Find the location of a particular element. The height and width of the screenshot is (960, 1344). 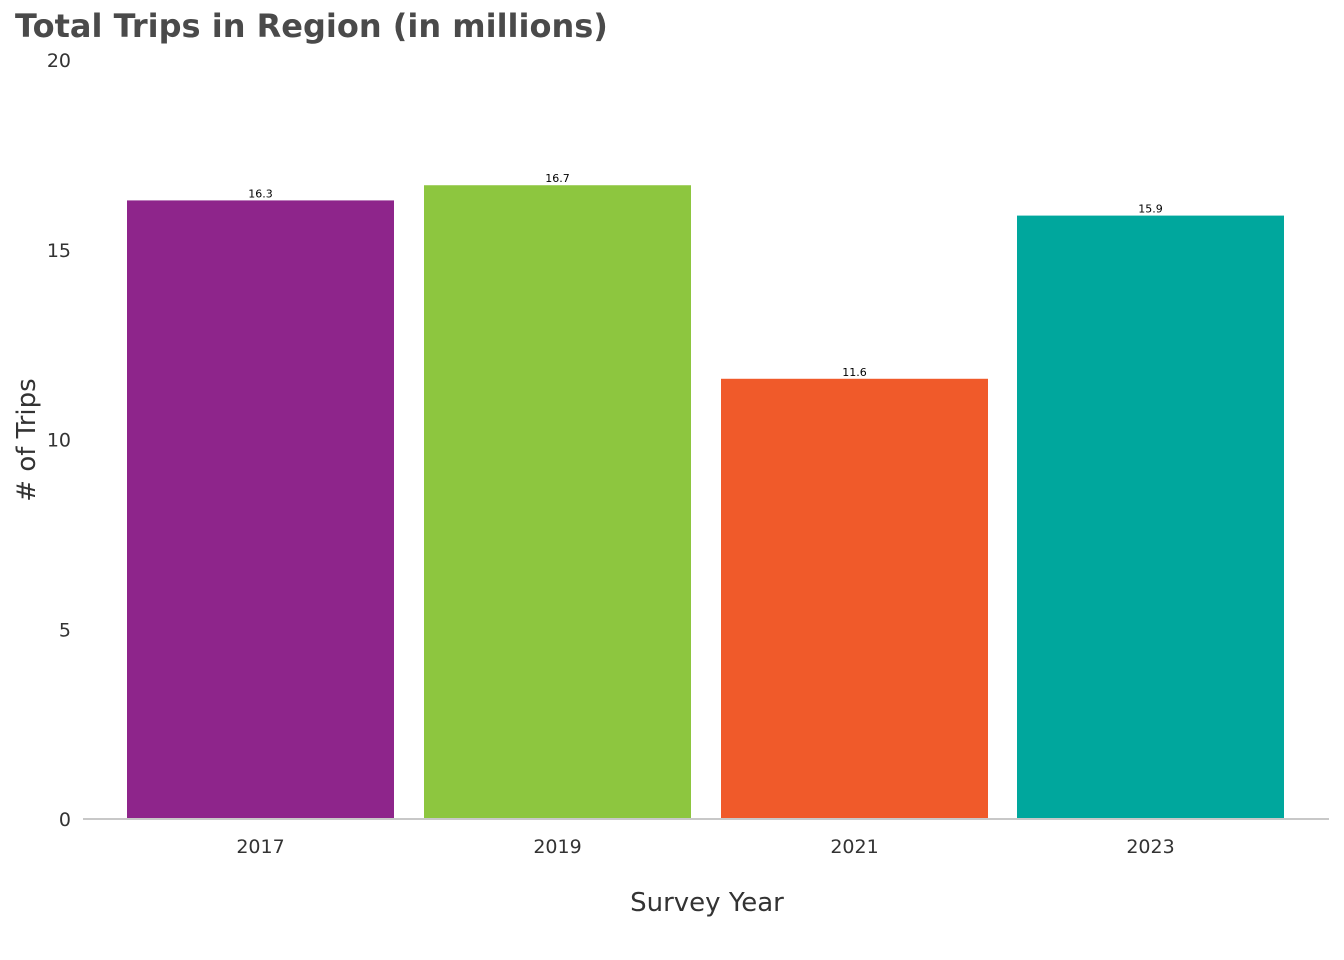

chart-title: Total Trips in Region (in millions) is located at coordinates (311, 26).